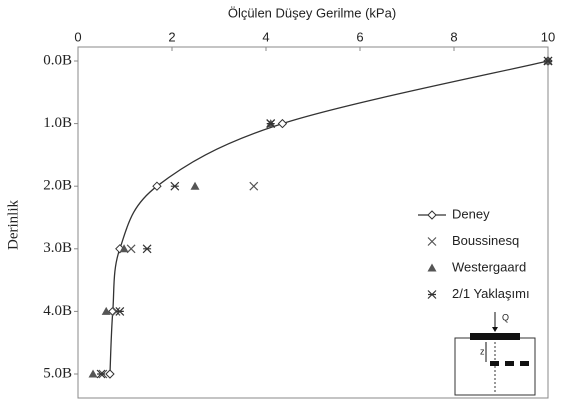 This screenshot has height=410, width=561. I want to click on legend-label: Boussinesq, so click(485, 240).